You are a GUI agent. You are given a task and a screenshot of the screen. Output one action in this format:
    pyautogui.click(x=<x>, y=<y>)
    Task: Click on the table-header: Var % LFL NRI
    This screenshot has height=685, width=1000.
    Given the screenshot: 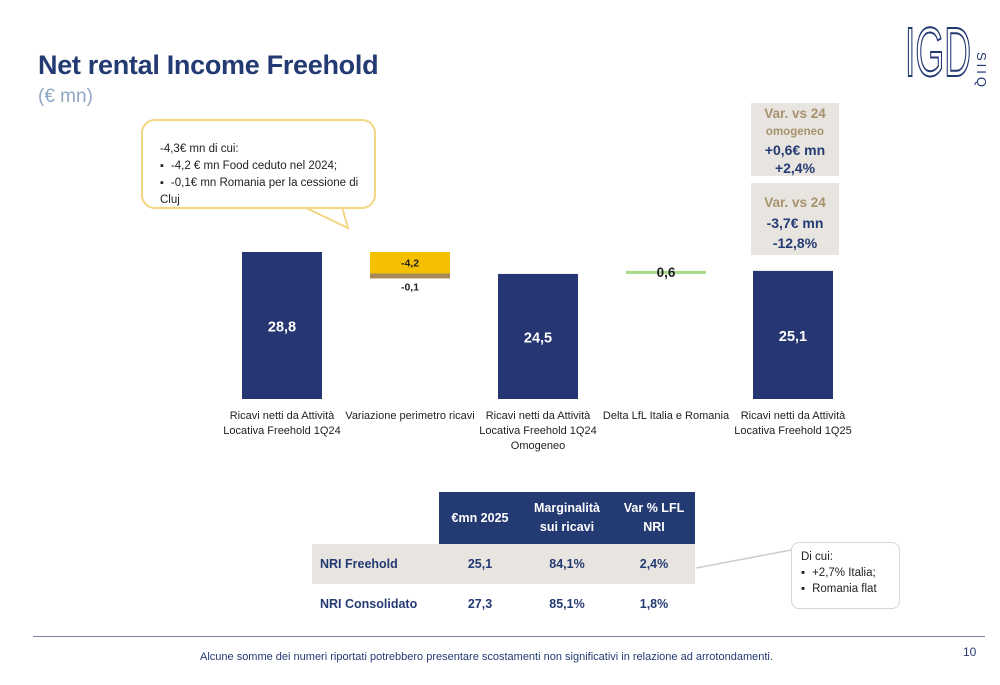 What is the action you would take?
    pyautogui.click(x=654, y=518)
    